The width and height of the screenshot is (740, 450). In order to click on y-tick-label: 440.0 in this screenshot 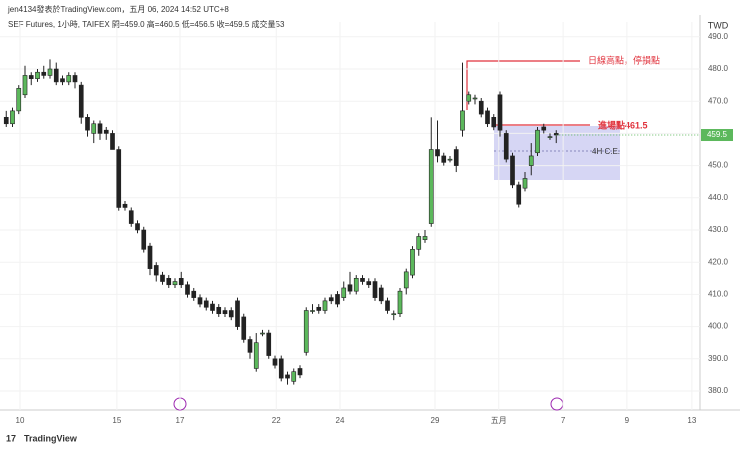, I will do `click(718, 197)`.